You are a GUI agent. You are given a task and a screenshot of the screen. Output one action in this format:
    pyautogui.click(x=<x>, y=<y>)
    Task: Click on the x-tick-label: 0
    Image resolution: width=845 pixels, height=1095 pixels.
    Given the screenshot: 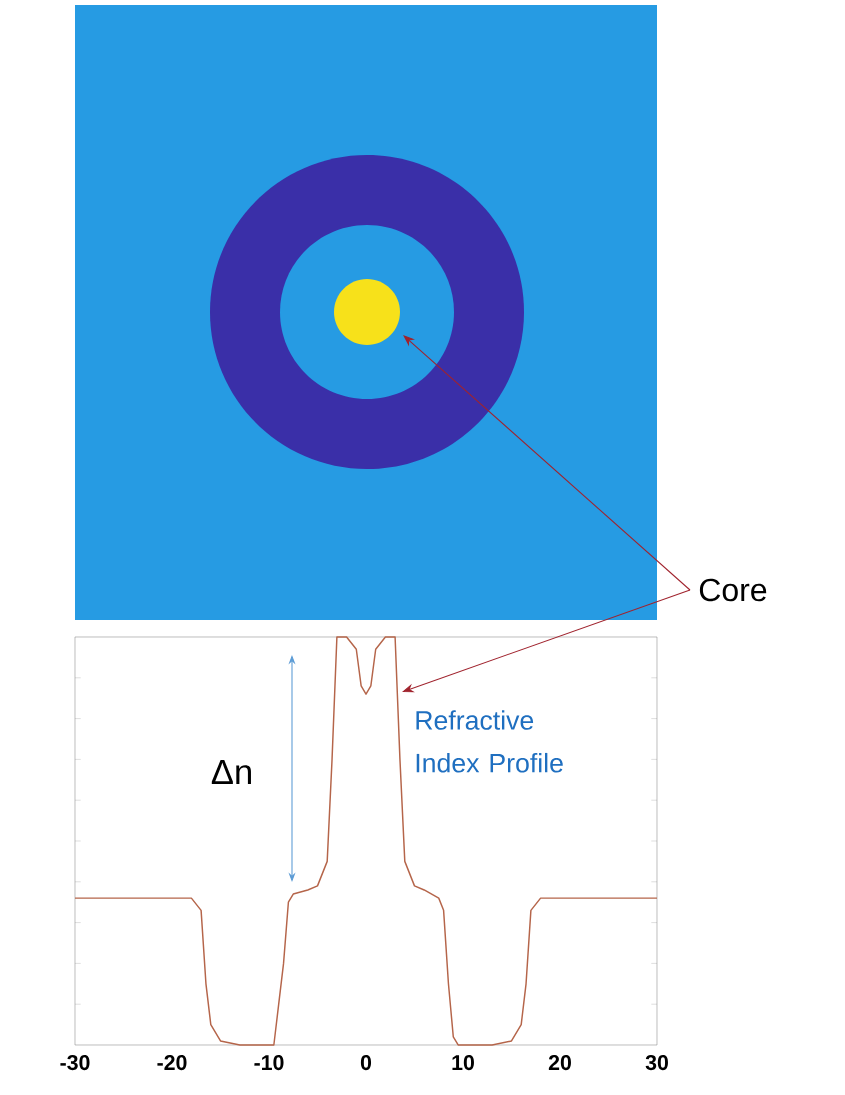 What is the action you would take?
    pyautogui.click(x=366, y=1063)
    